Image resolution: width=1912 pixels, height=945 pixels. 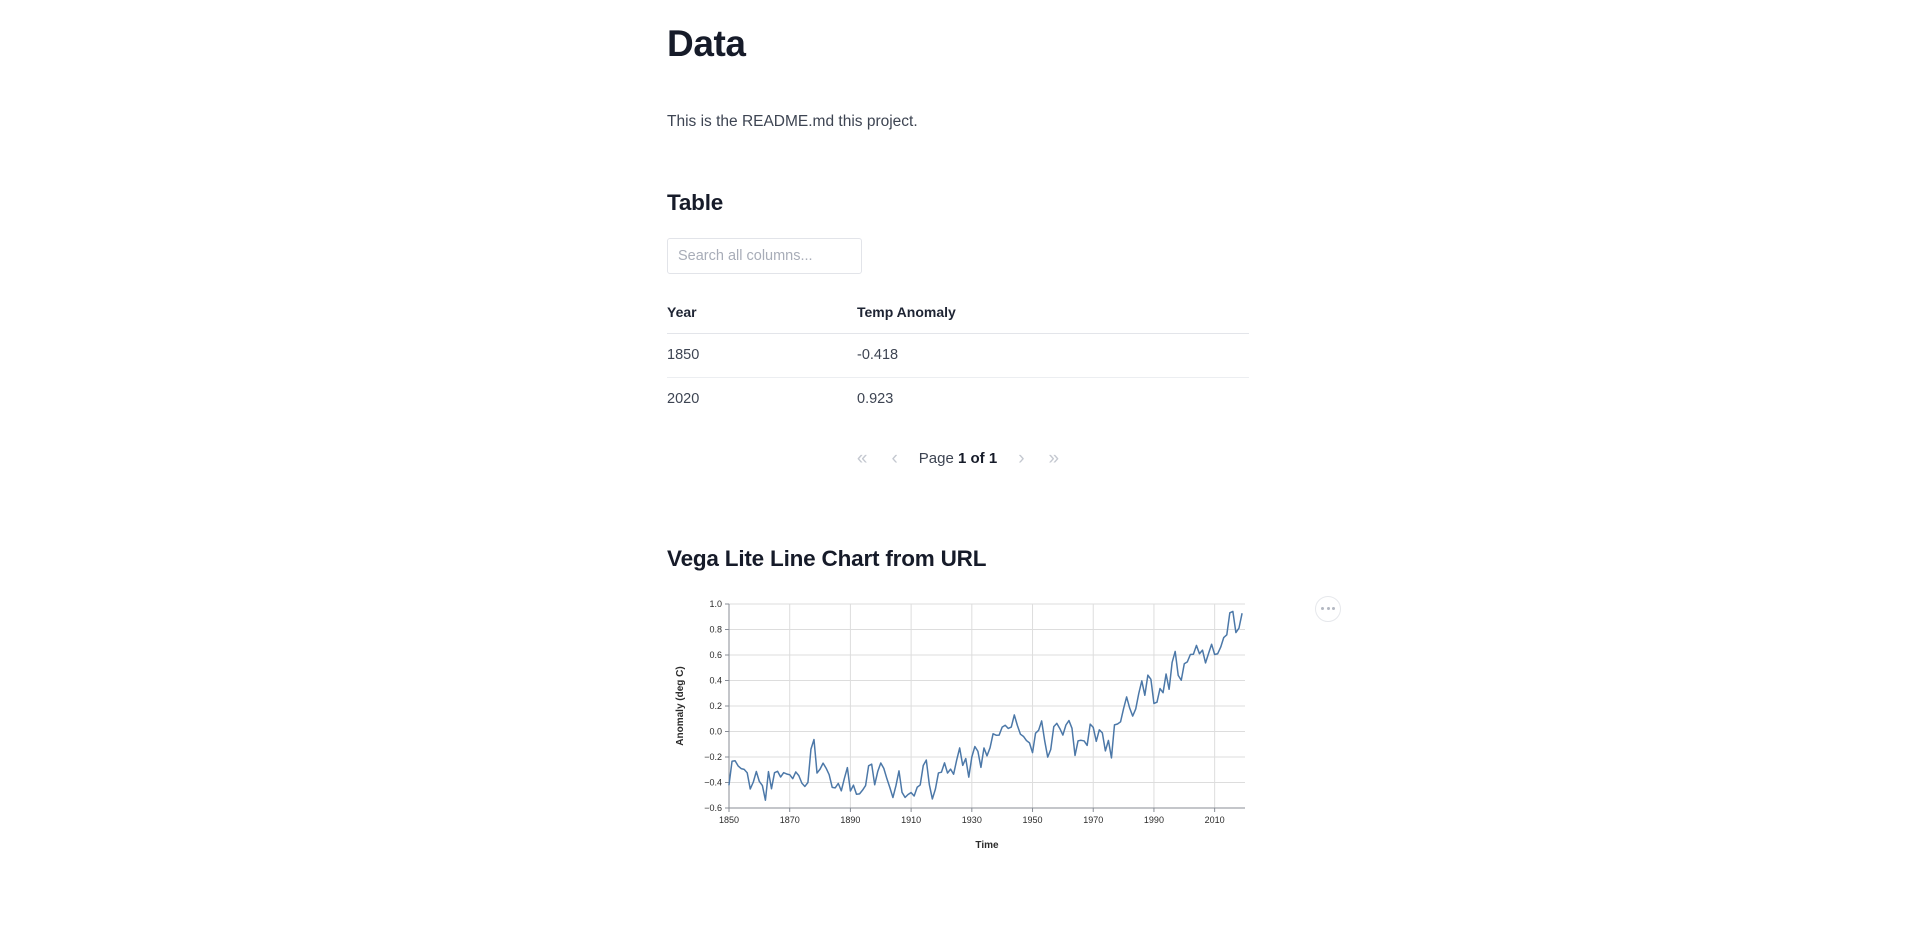 What do you see at coordinates (1053, 318) in the screenshot?
I see `column-header-temp-anomaly: Temp Anomaly` at bounding box center [1053, 318].